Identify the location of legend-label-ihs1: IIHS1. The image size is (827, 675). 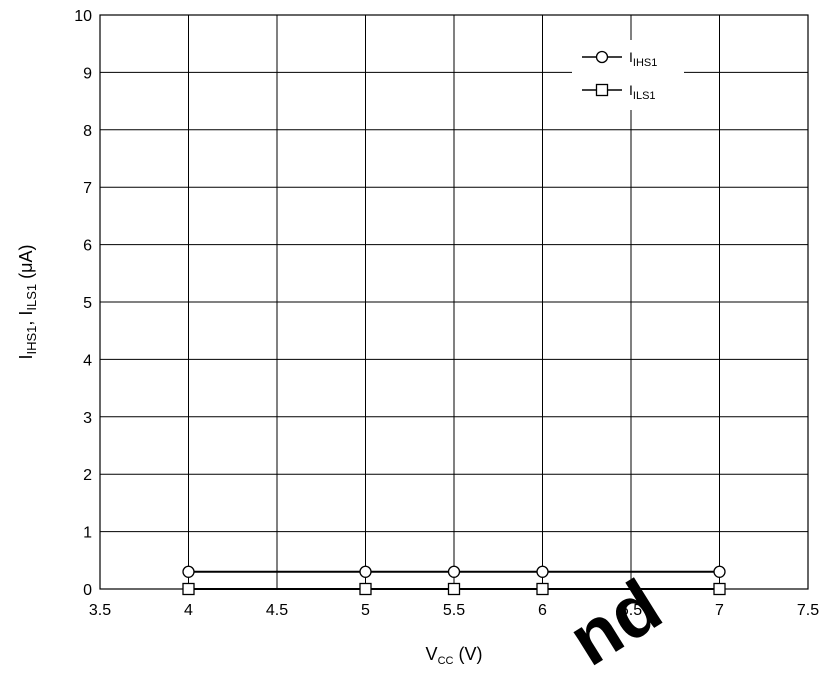
(643, 59).